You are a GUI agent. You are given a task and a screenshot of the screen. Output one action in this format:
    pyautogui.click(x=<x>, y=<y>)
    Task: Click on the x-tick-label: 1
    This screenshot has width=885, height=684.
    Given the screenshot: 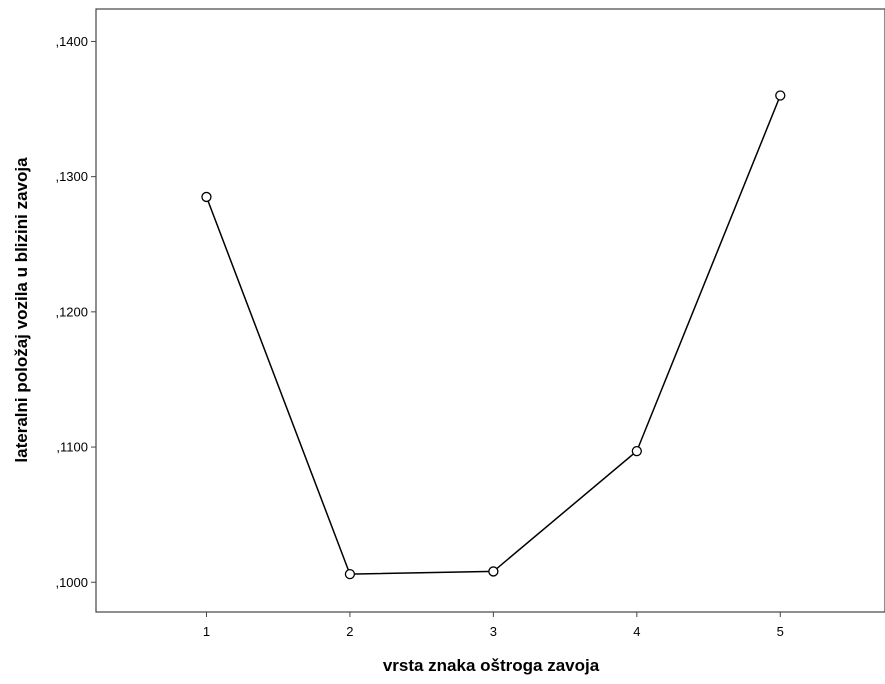 What is the action you would take?
    pyautogui.click(x=206, y=631)
    